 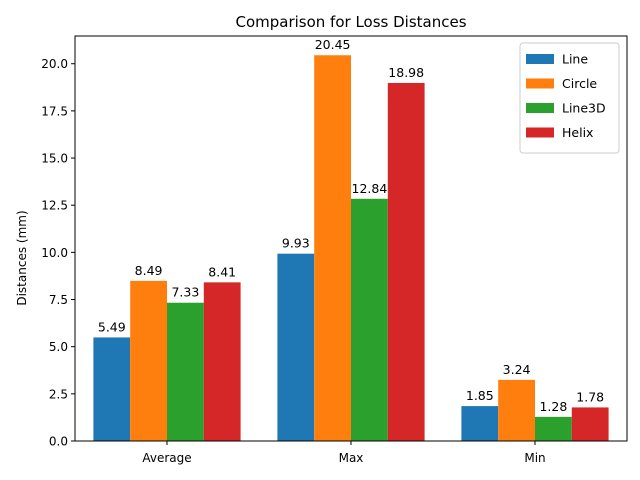 I want to click on bar-line3d-average, so click(x=185, y=371).